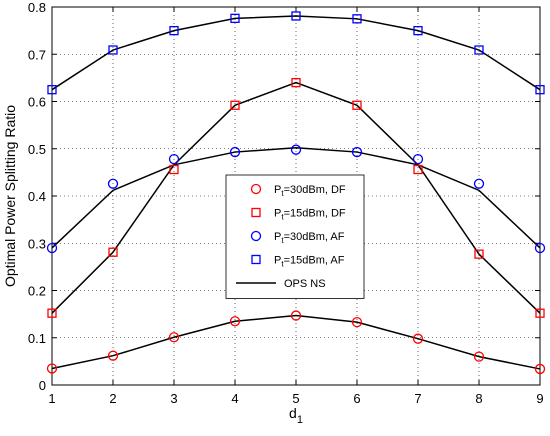 The image size is (550, 436). What do you see at coordinates (309, 262) in the screenshot?
I see `legend-label-4: Pt=15dBm, AF` at bounding box center [309, 262].